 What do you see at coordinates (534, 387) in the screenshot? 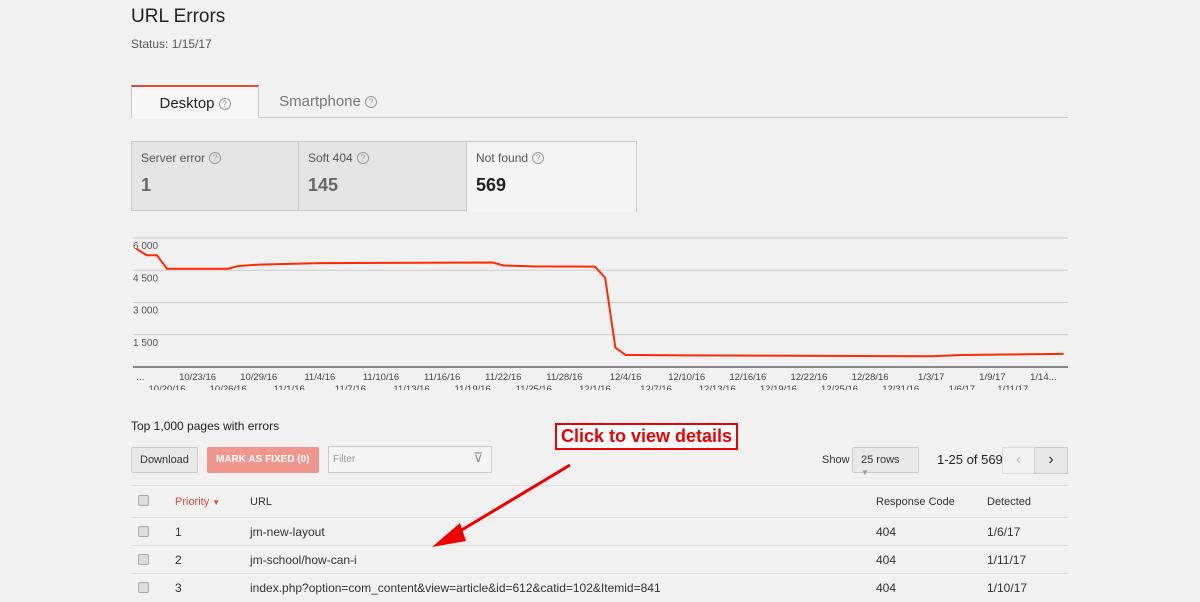
I see `x-tick-label: 11/25/16` at bounding box center [534, 387].